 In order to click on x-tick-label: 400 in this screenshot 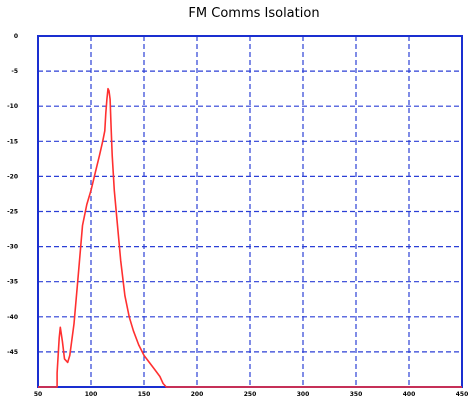, I will do `click(409, 394)`.